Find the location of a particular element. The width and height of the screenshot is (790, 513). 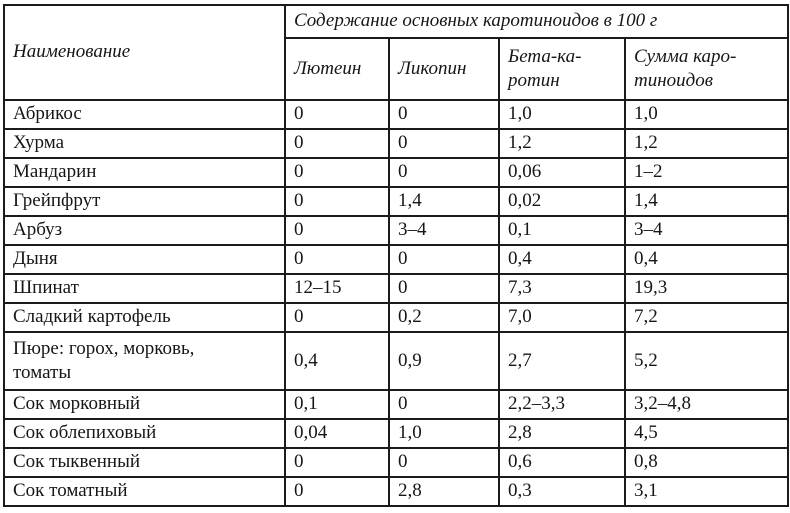

group-header-carotenoids: Содержание основных каротиноидов в 100 г is located at coordinates (536, 21).